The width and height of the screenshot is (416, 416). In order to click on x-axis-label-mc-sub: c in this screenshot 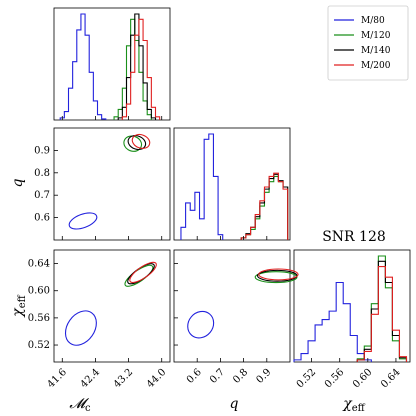, I will do `click(88, 408)`.